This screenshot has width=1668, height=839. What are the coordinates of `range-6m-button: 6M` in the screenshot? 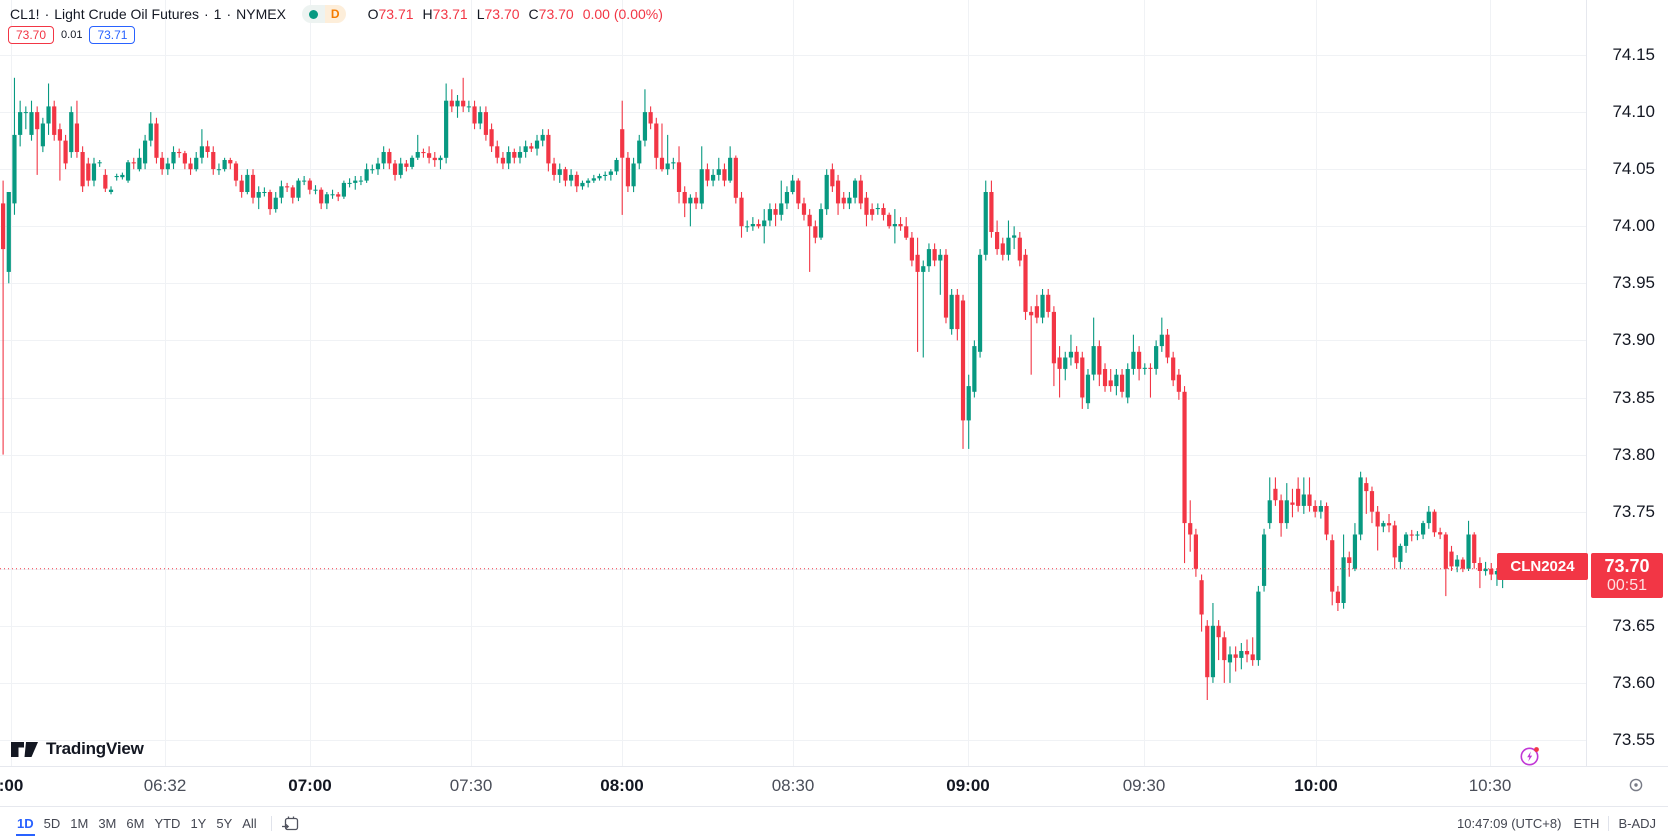 It's located at (135, 823).